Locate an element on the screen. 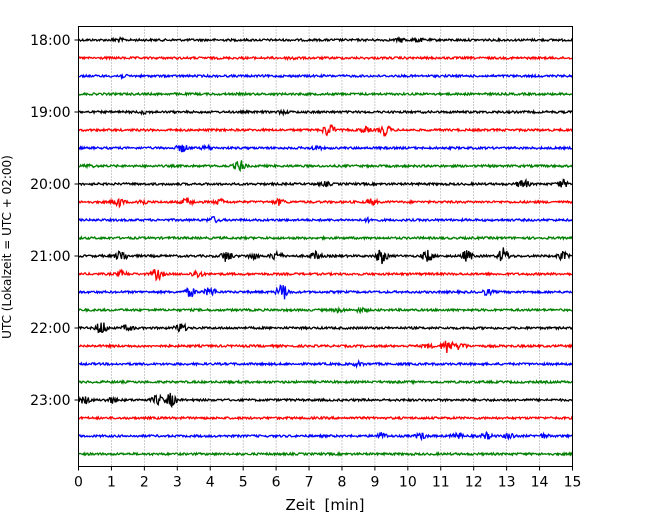 Image resolution: width=650 pixels, height=520 pixels. y-axis-label: UTC (Lokalzeit = UTC + 02:00) is located at coordinates (7, 247).